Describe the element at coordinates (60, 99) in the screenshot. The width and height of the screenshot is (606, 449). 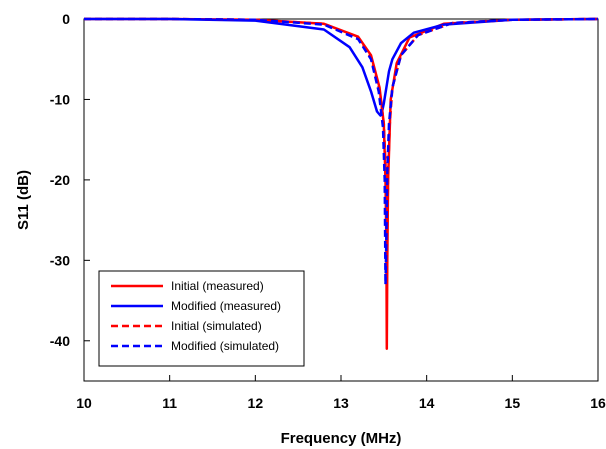
I see `y-tick-label: -10` at that location.